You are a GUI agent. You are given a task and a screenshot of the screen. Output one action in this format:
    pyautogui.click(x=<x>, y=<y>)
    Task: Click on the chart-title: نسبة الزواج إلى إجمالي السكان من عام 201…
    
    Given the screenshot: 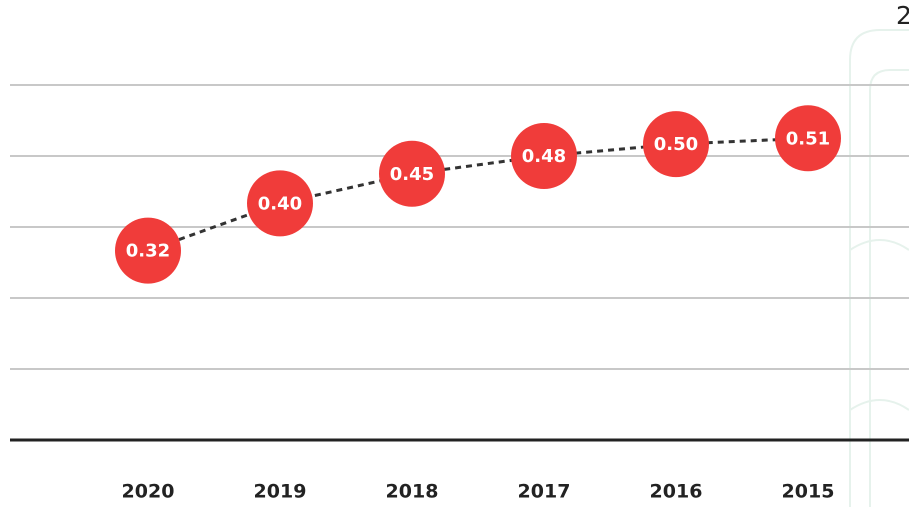 What is the action you would take?
    pyautogui.click(x=902, y=16)
    